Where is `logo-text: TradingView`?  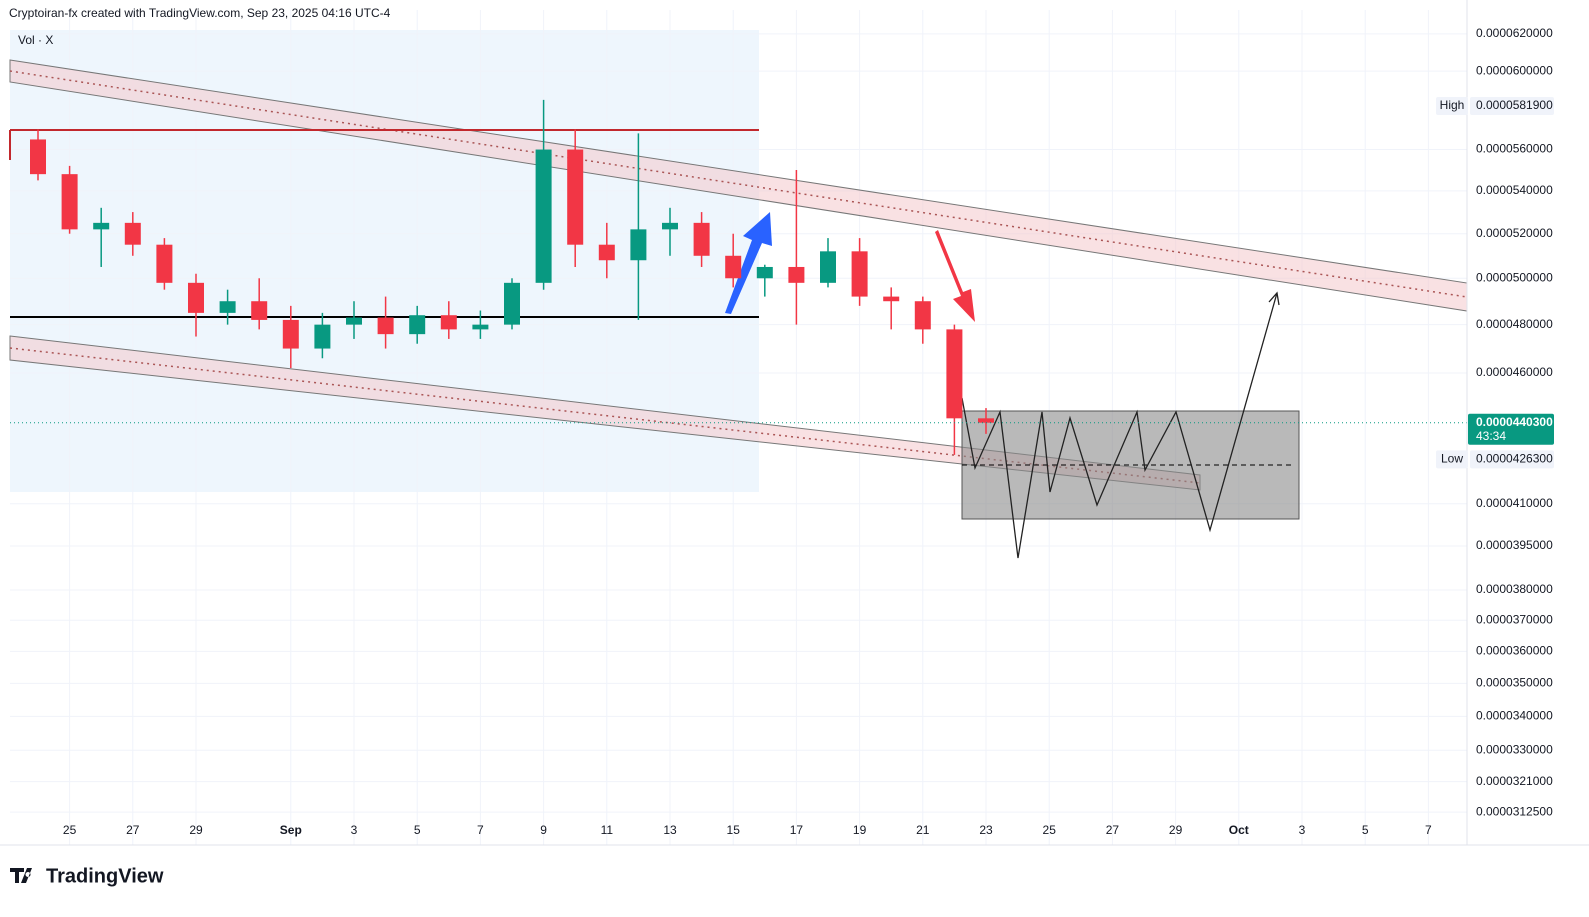
logo-text: TradingView is located at coordinates (105, 876).